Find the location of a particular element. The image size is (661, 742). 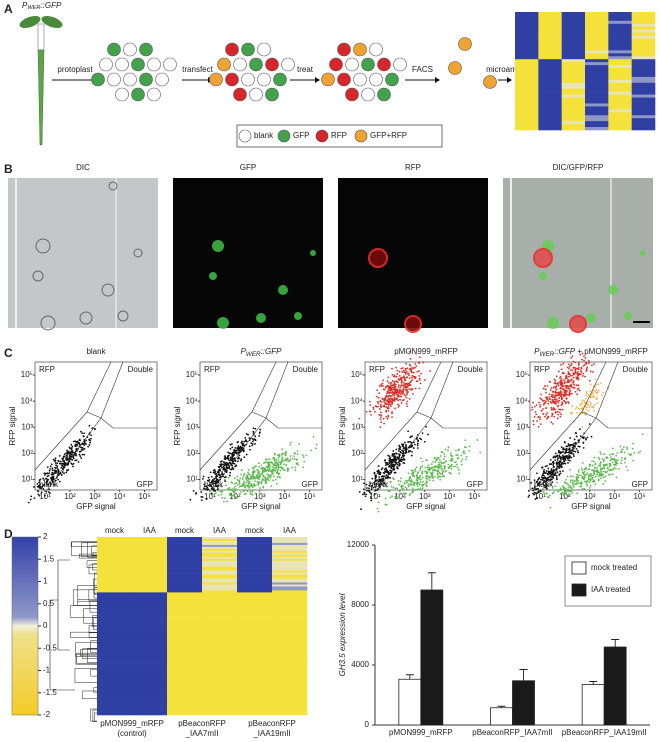

legend-label: GFP is located at coordinates (301, 135).